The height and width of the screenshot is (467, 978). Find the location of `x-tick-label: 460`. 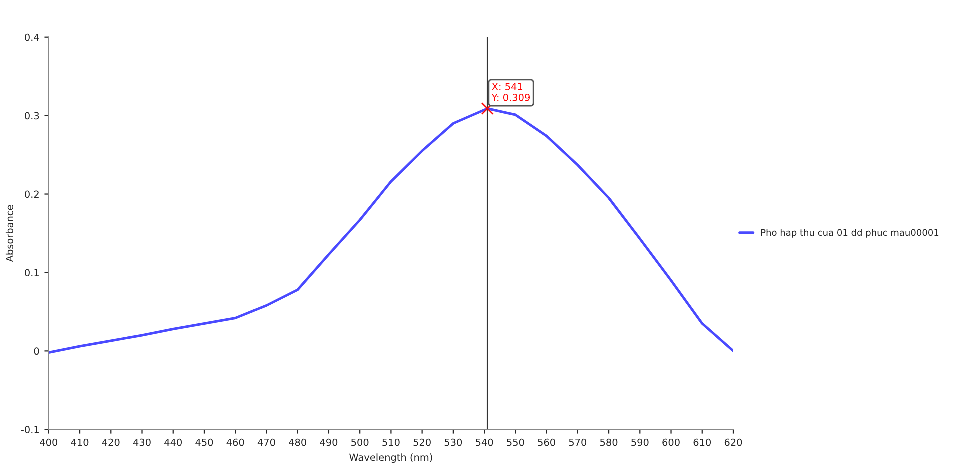

x-tick-label: 460 is located at coordinates (235, 442).